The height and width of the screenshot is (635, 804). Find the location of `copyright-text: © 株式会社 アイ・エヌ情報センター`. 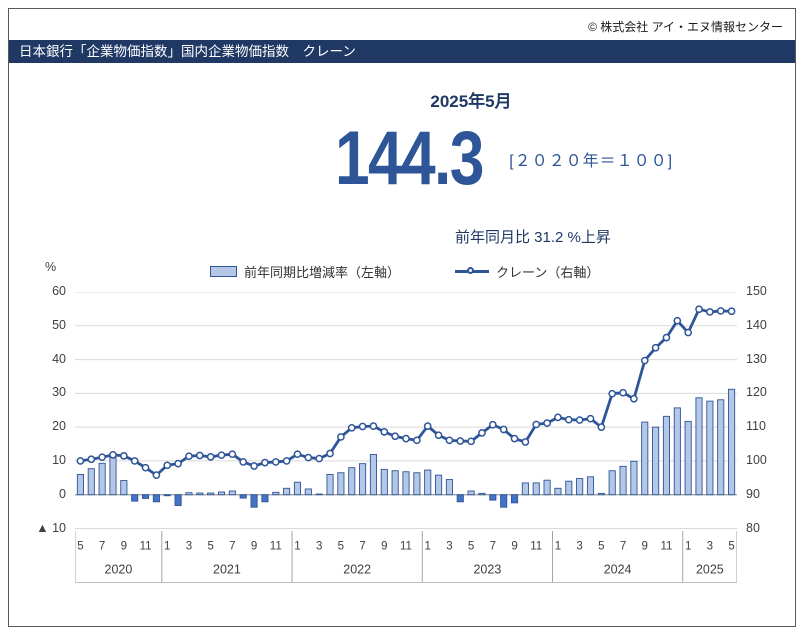

copyright-text: © 株式会社 アイ・エヌ情報センター is located at coordinates (685, 27).